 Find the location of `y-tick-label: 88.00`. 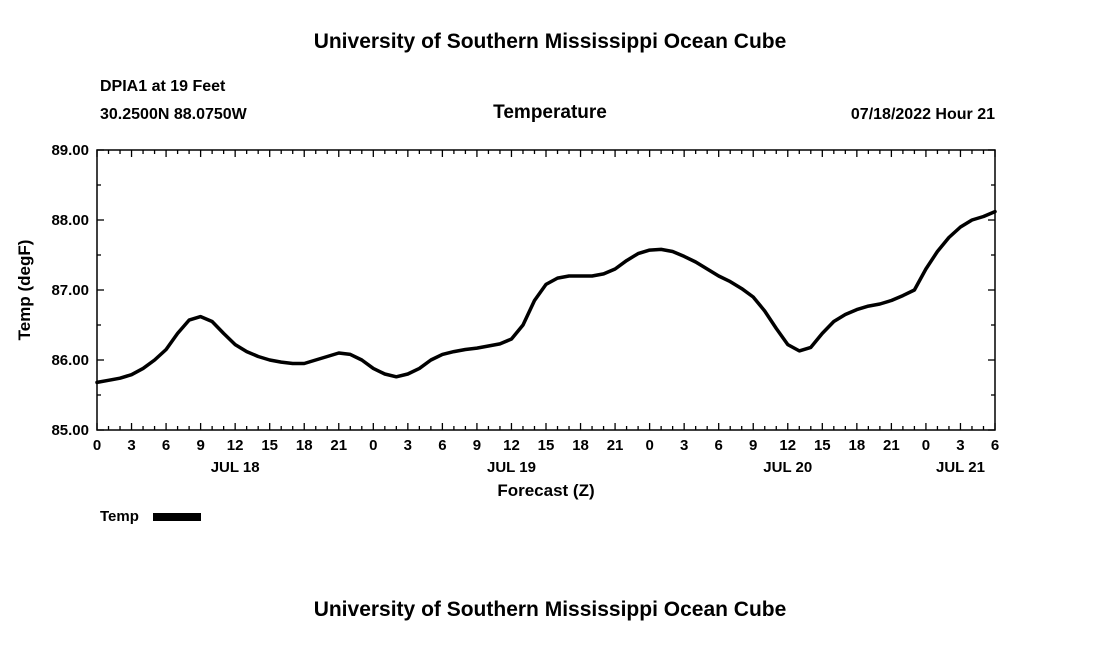

y-tick-label: 88.00 is located at coordinates (70, 220).